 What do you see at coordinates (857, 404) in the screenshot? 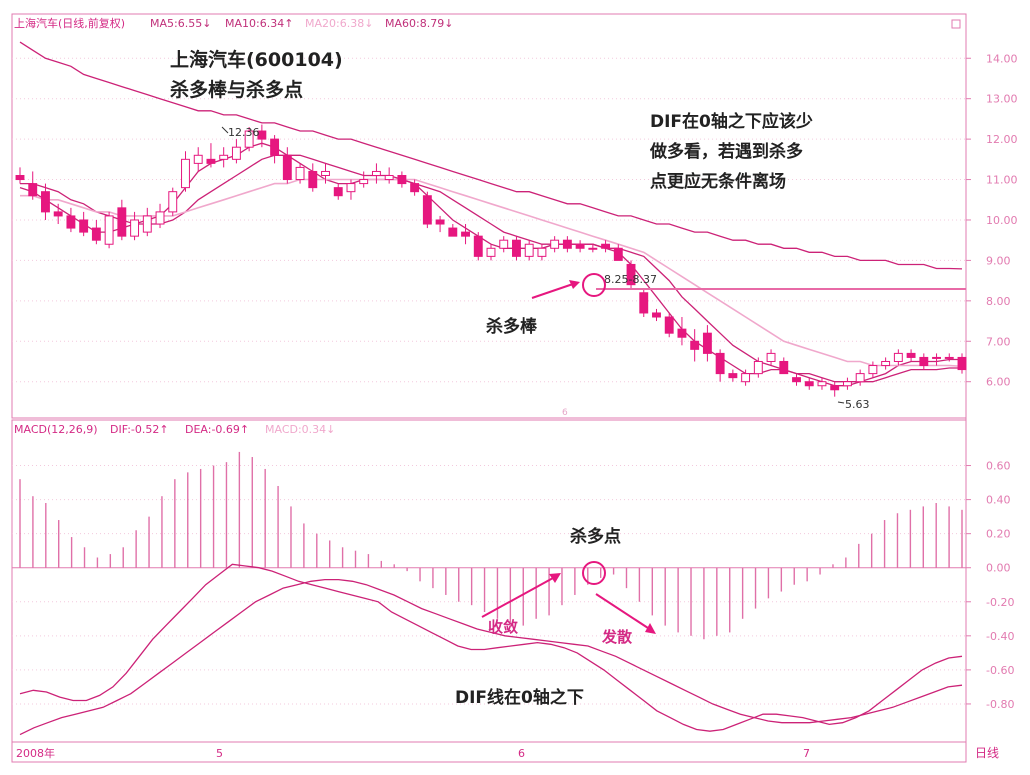
I see `low-mark: 5.63` at bounding box center [857, 404].